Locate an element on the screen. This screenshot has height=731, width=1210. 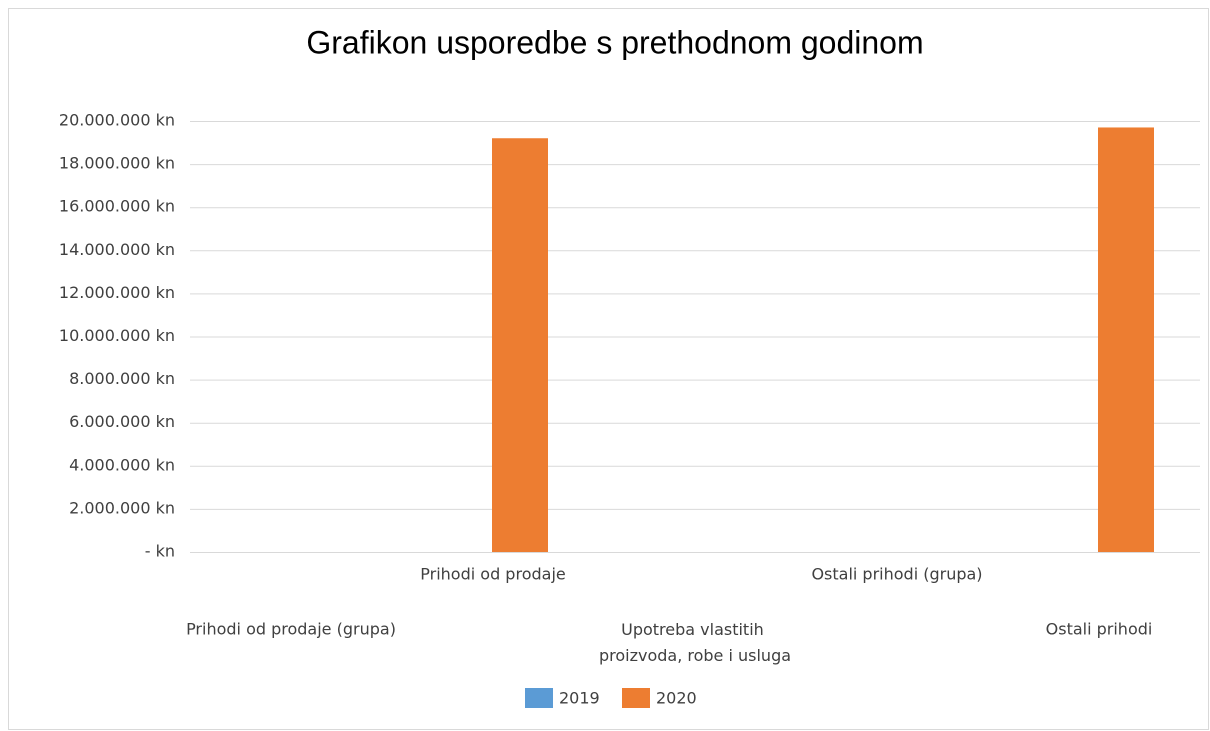
x-tick-label: Prihodi od prodaje (grupa) is located at coordinates (291, 629).